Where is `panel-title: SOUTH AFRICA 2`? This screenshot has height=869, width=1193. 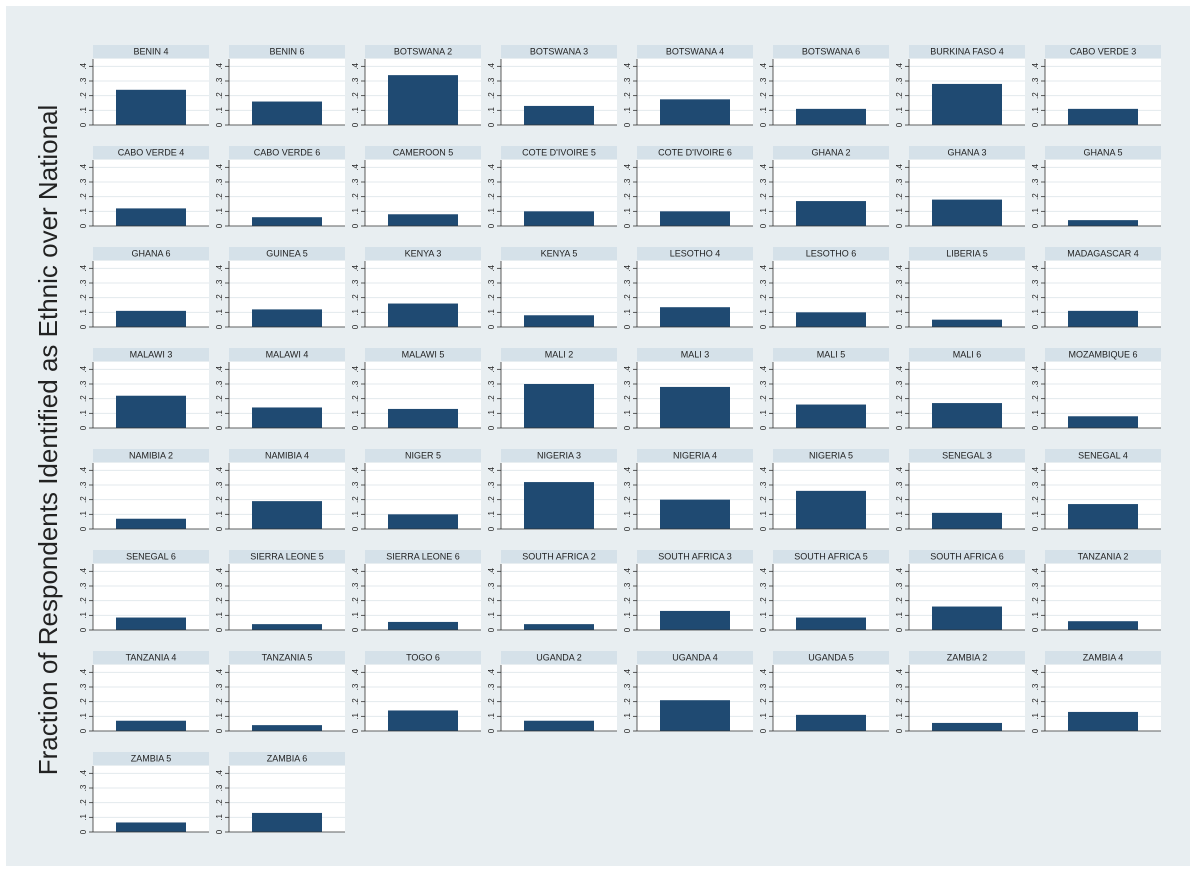
panel-title: SOUTH AFRICA 2 is located at coordinates (559, 556).